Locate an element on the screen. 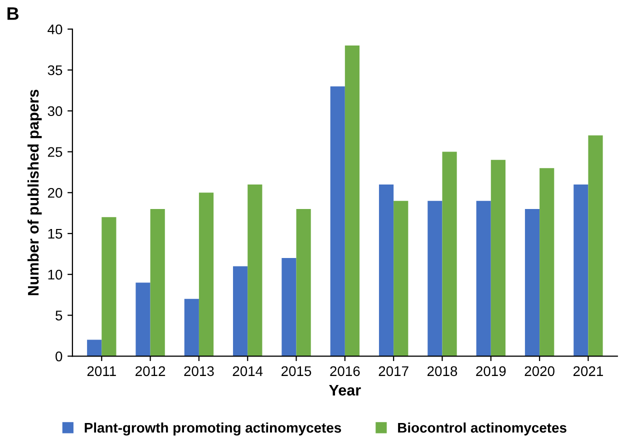 Image resolution: width=630 pixels, height=448 pixels. x-tick-label: 2012 is located at coordinates (151, 371).